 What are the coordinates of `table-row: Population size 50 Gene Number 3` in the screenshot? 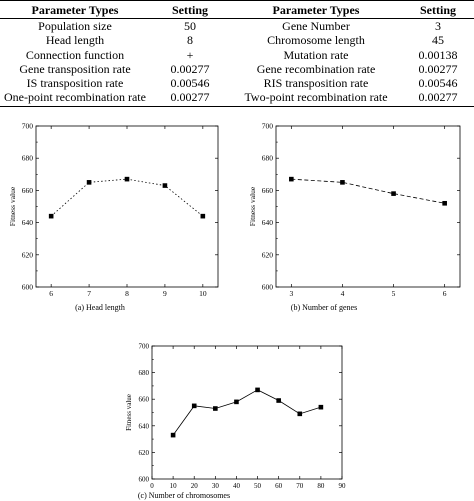 It's located at (237, 26).